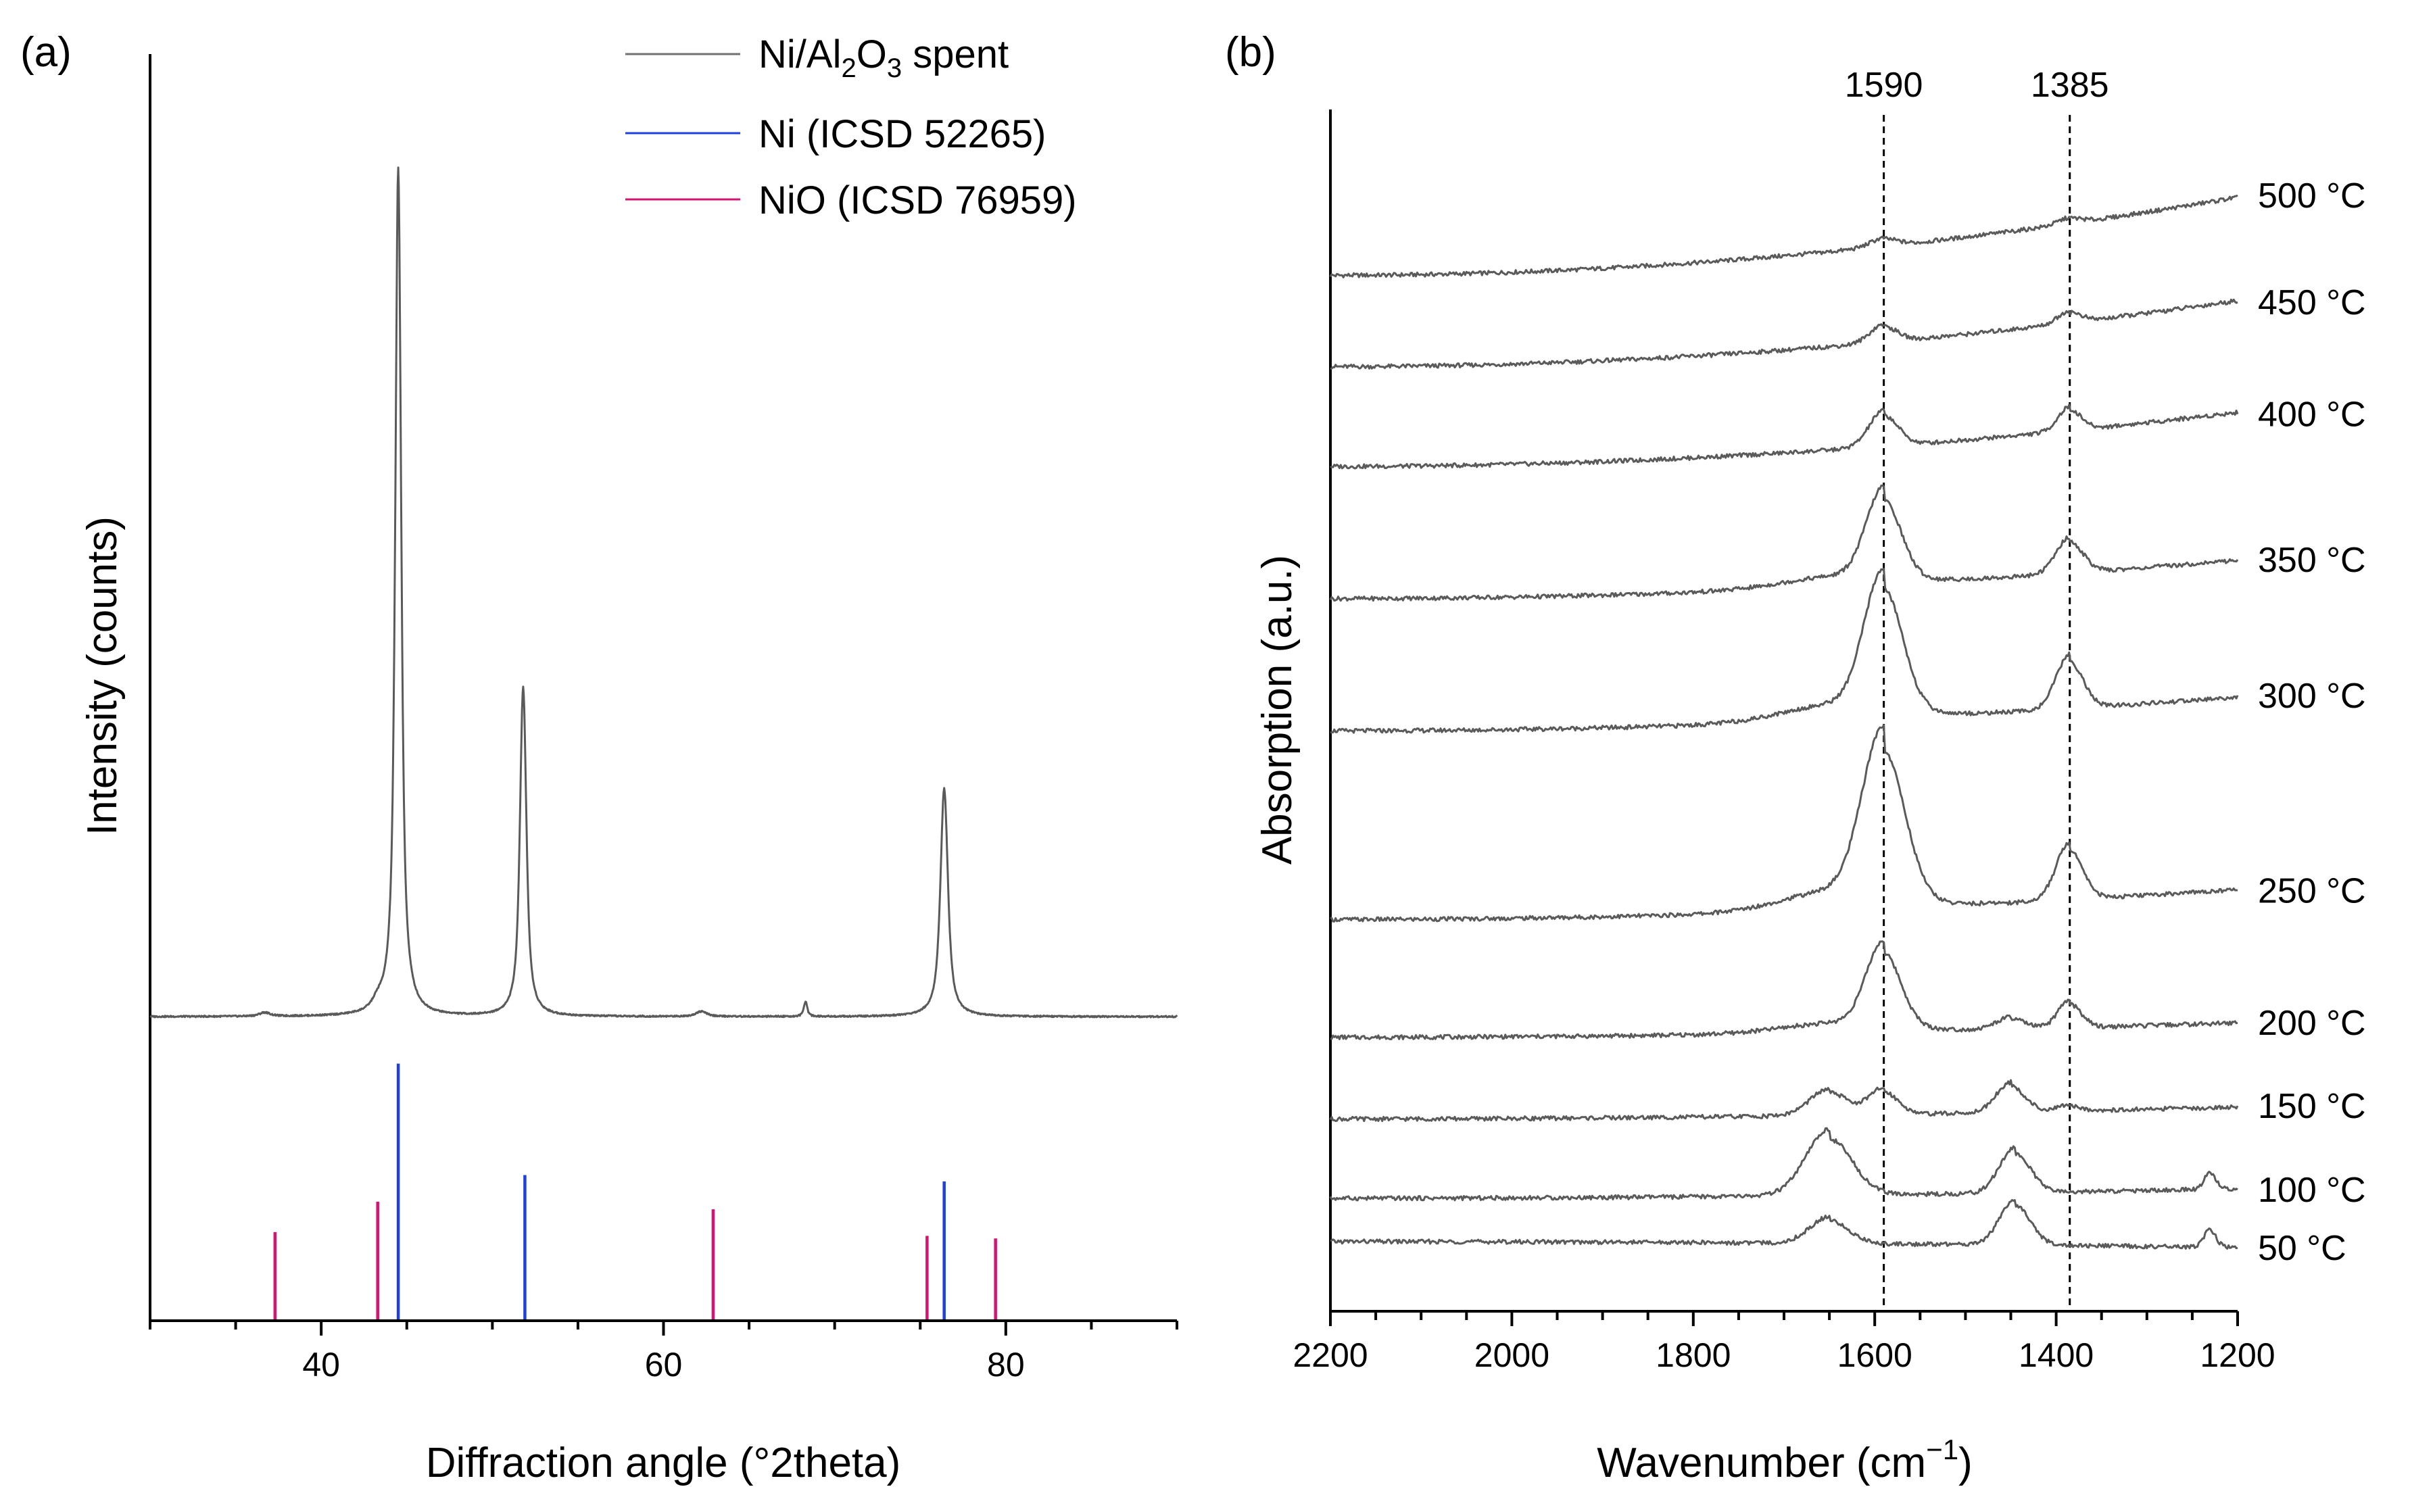 The width and height of the screenshot is (2410, 1512). What do you see at coordinates (1784, 1342) in the screenshot?
I see `panel-b-x-ticks: 2200 2000 1800 1600 1400 1200` at bounding box center [1784, 1342].